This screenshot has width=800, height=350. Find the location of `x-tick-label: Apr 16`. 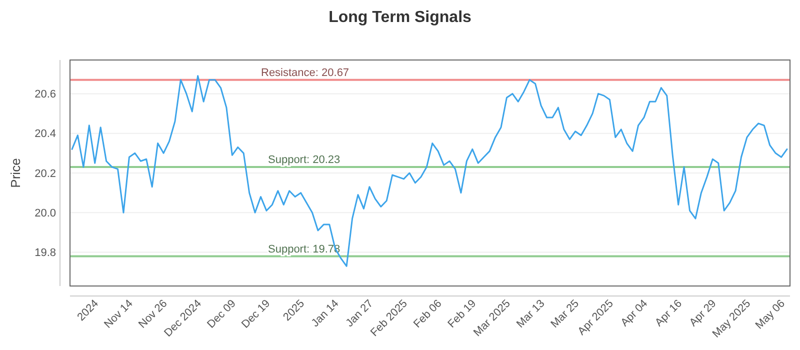

x-tick-label: Apr 16 is located at coordinates (668, 314).